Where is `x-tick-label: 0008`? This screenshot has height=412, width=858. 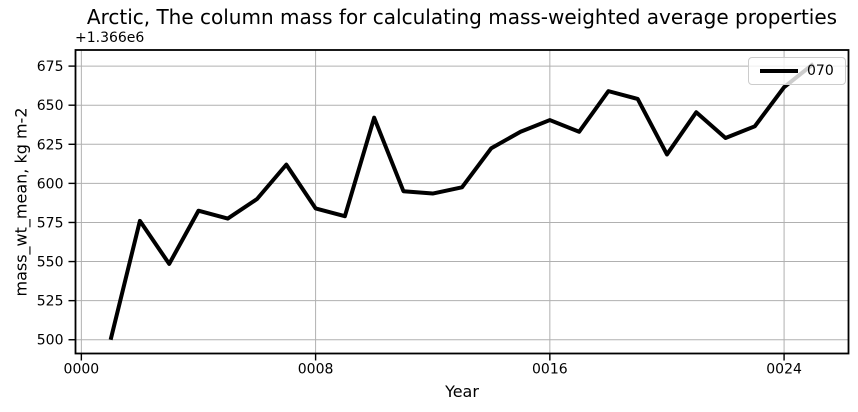
x-tick-label: 0008 is located at coordinates (316, 370).